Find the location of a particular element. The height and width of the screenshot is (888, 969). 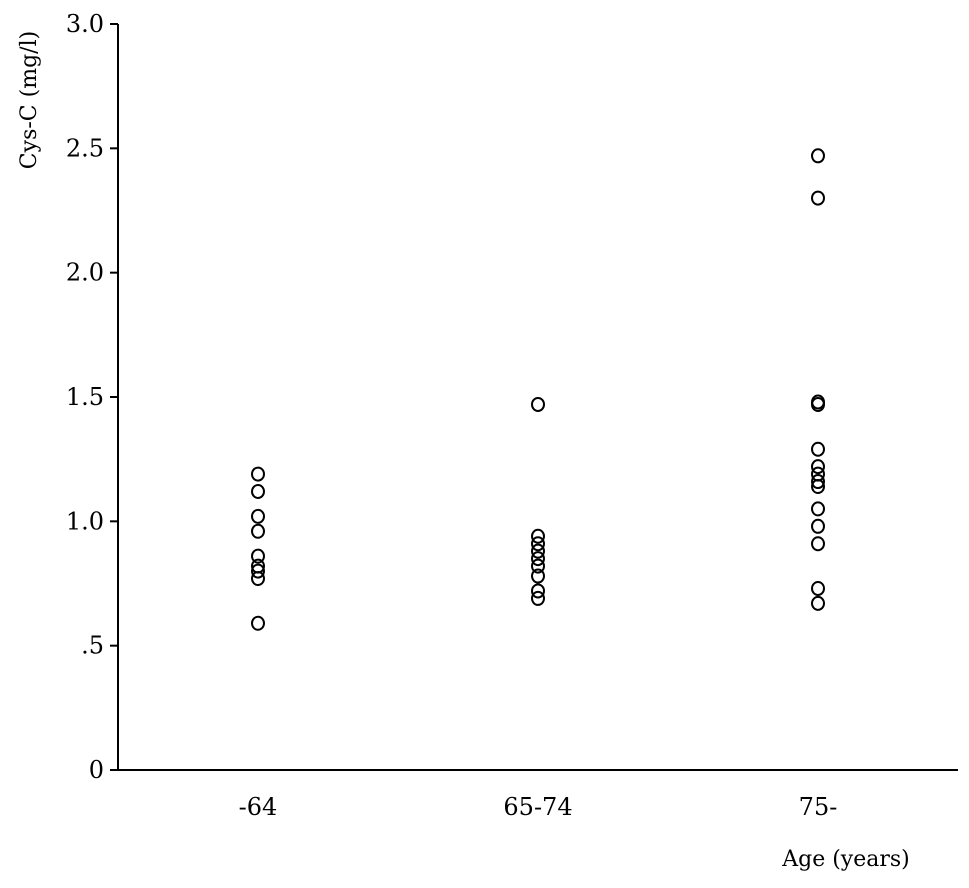

y-ticks: 0 .5 1.0 1.5 2.0 2.5 3.0 is located at coordinates (92, 397).